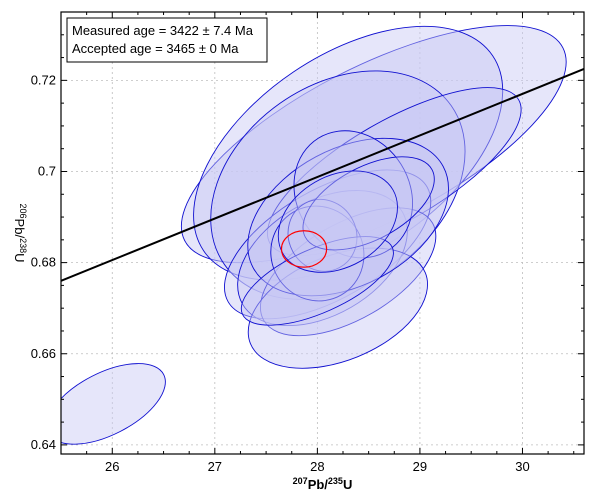  Describe the element at coordinates (47, 170) in the screenshot. I see `y-tick-label: 0.7` at that location.